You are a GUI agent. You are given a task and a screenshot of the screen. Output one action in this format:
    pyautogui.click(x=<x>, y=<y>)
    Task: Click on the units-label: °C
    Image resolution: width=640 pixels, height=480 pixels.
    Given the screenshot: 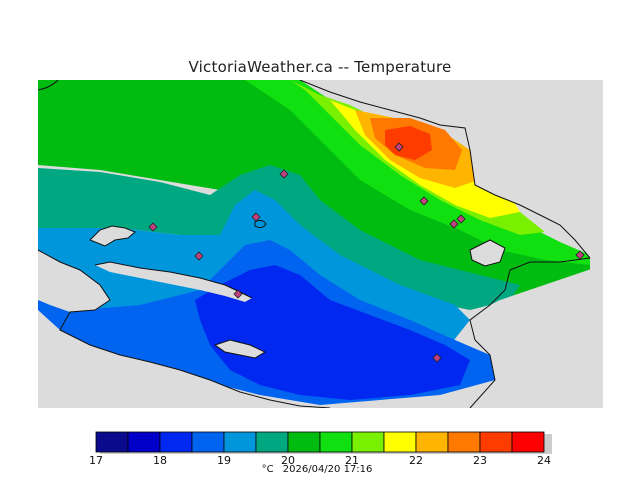 What is the action you would take?
    pyautogui.click(x=268, y=469)
    